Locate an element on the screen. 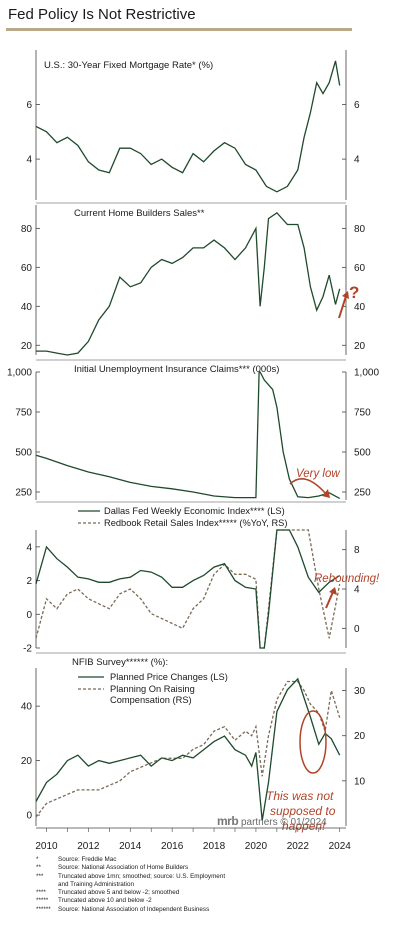 The height and width of the screenshot is (942, 402). builders-sales-line is located at coordinates (188, 283).